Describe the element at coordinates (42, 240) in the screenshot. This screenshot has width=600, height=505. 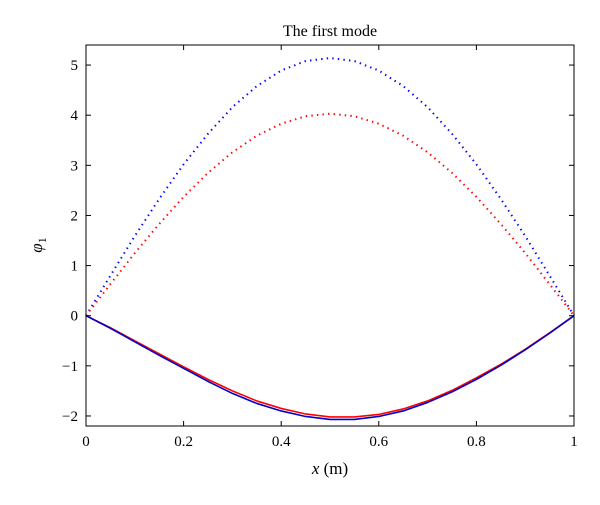
I see `y-axis-label-subscript: 1` at that location.